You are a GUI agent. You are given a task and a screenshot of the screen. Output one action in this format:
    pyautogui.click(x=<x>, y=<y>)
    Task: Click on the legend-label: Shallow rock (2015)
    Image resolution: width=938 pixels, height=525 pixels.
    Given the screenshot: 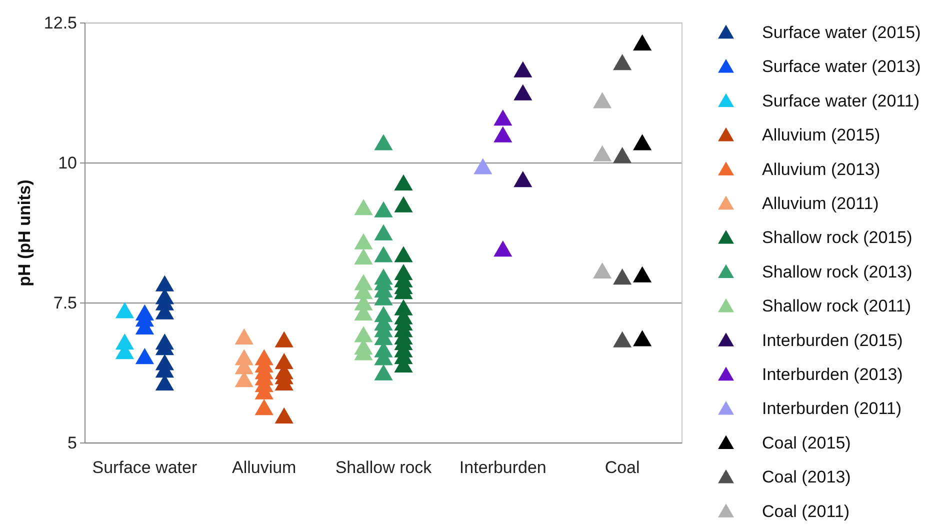 What is the action you would take?
    pyautogui.click(x=837, y=238)
    